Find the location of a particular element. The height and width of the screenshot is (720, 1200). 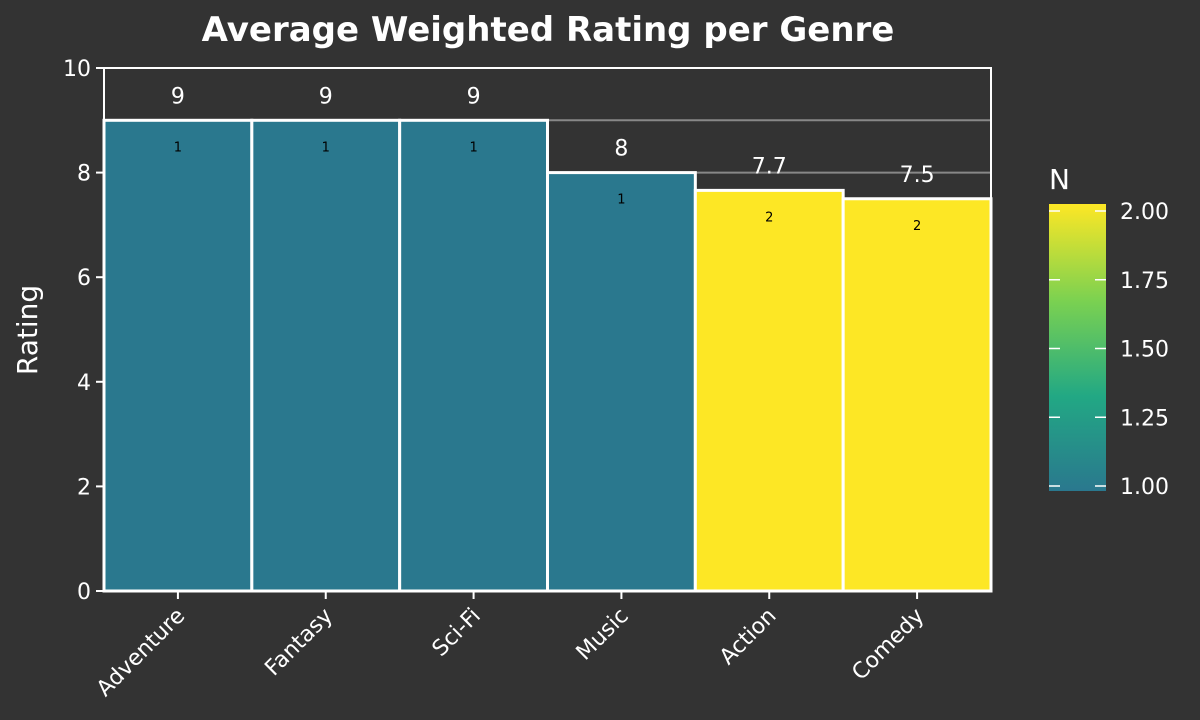

y-tick-label: 0 is located at coordinates (84, 592).